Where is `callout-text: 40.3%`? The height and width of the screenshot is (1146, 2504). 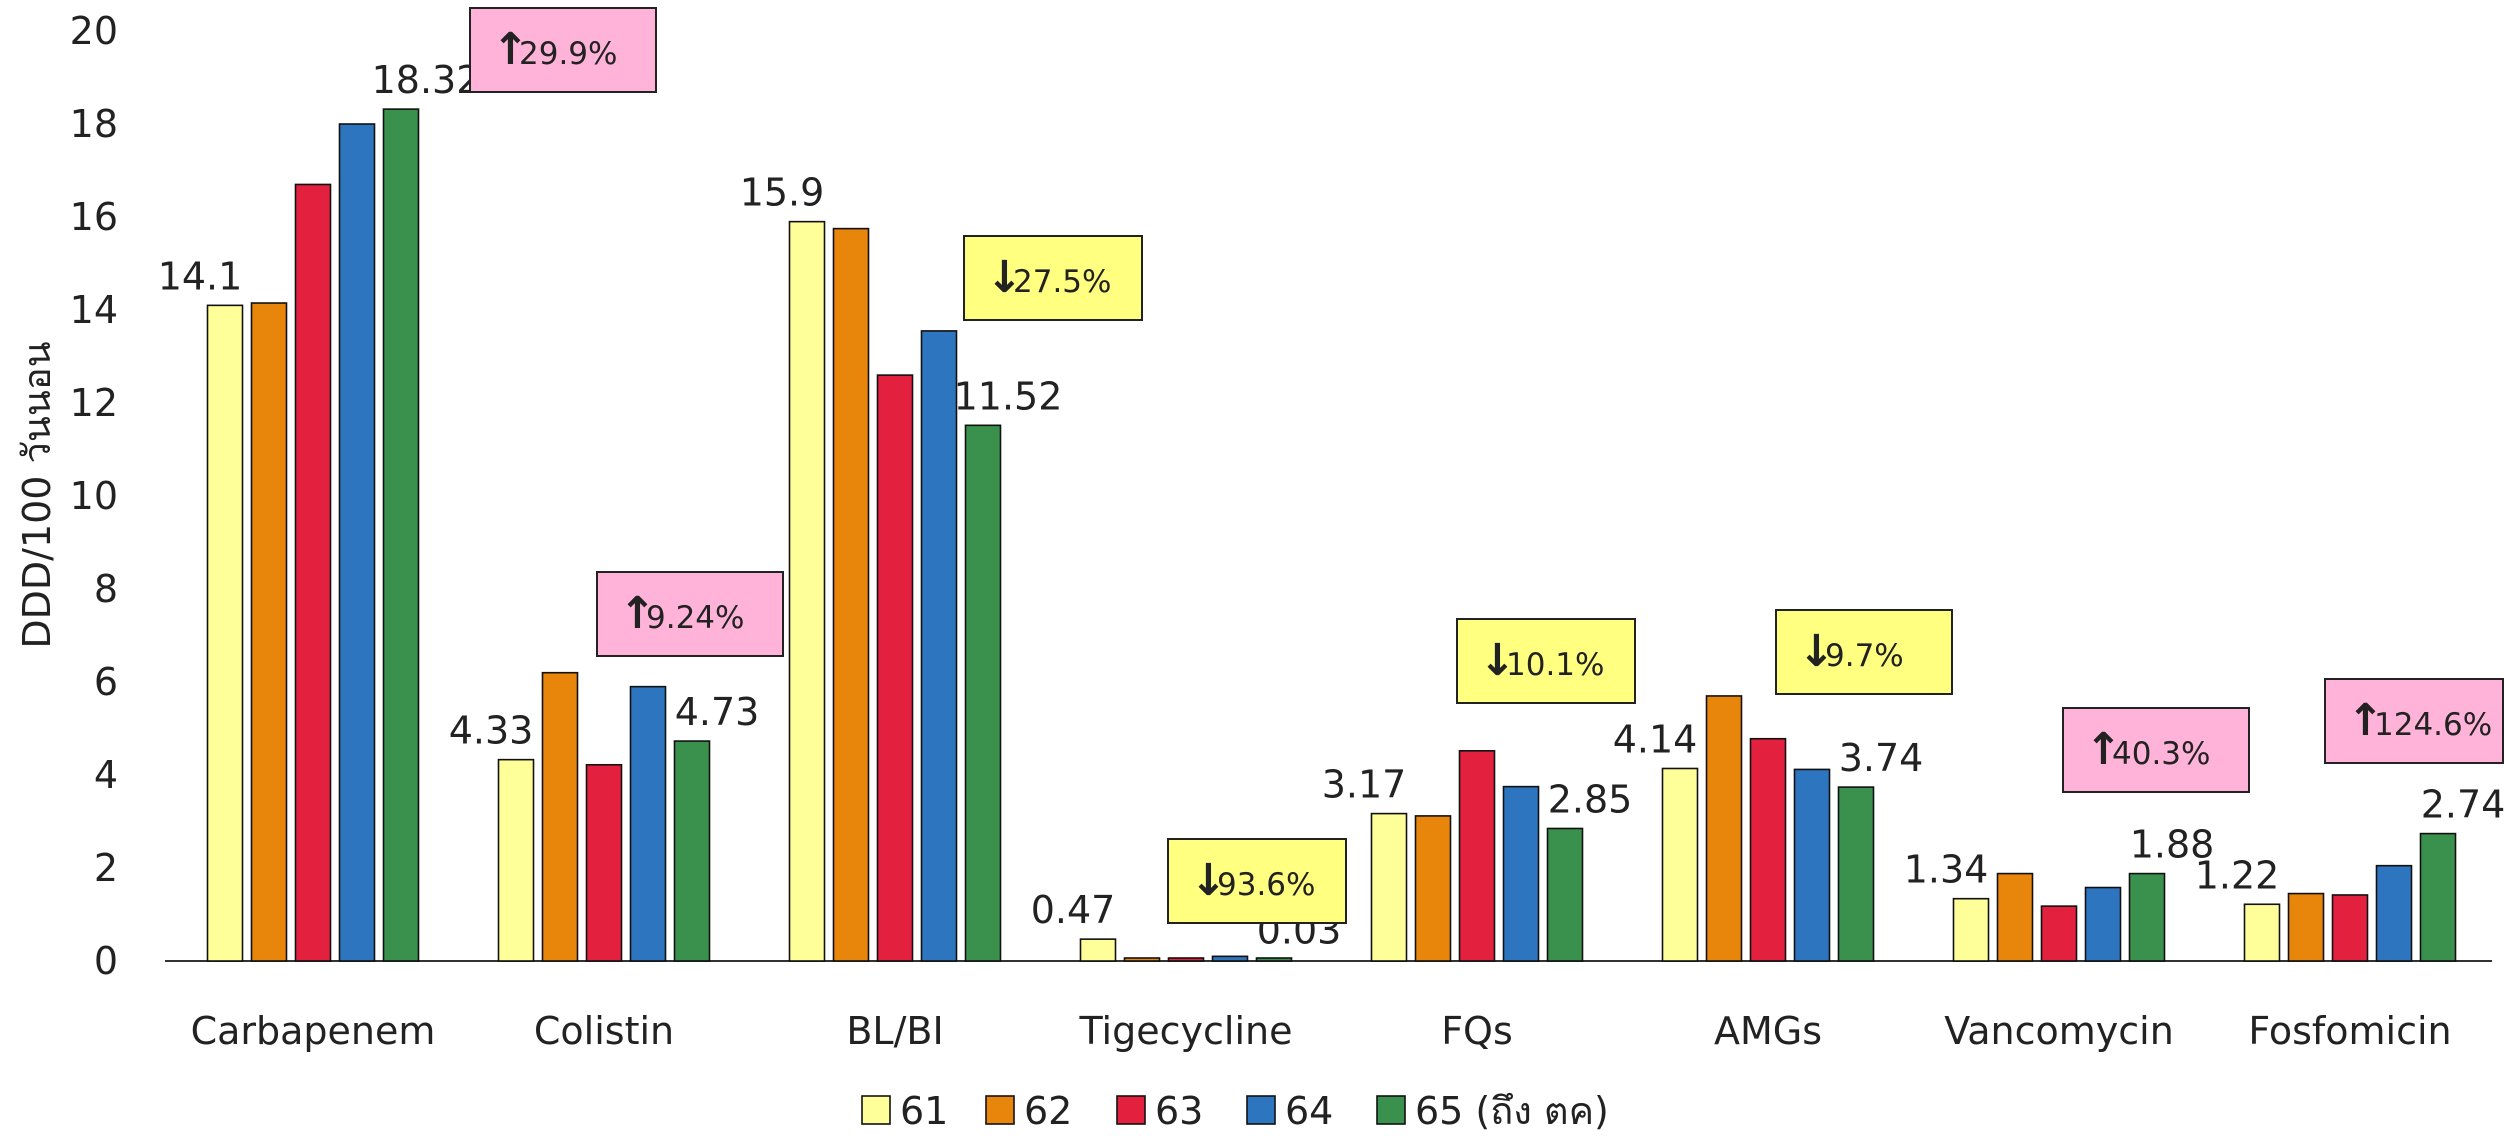 callout-text: 40.3% is located at coordinates (2161, 754).